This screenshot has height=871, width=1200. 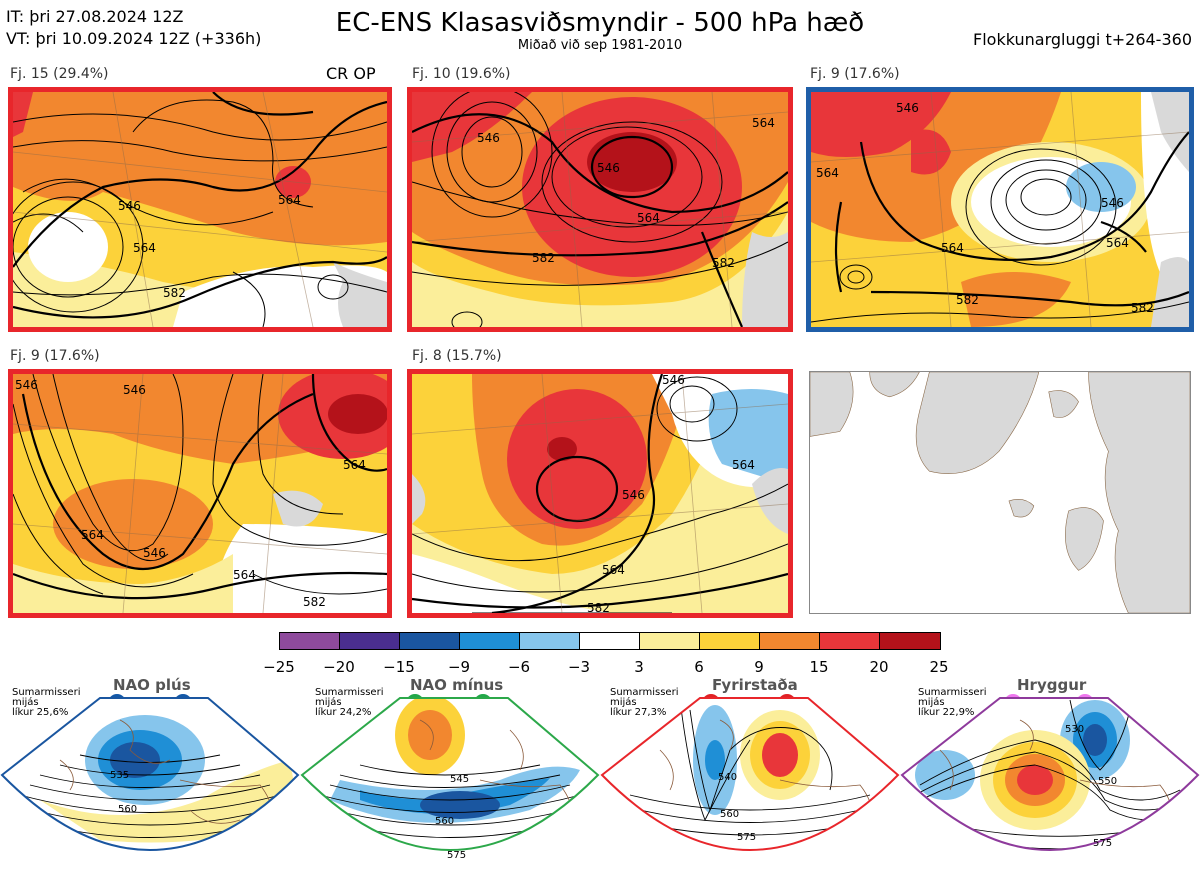 What do you see at coordinates (600, 209) in the screenshot?
I see `cluster-map-2: 546 546 564 564 582 582` at bounding box center [600, 209].